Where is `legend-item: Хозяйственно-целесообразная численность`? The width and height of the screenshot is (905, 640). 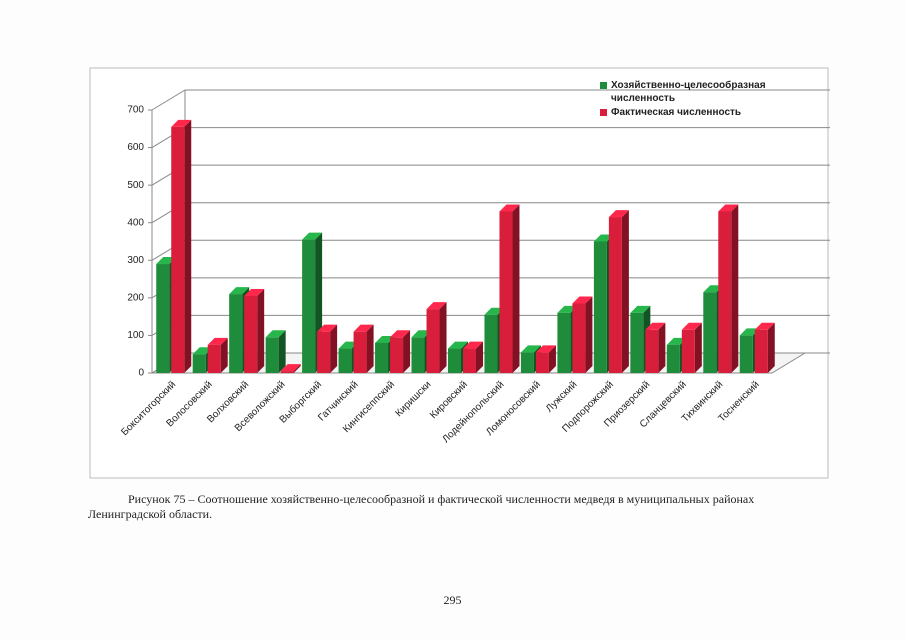 legend-item: Хозяйственно-целесообразная численность is located at coordinates (700, 92).